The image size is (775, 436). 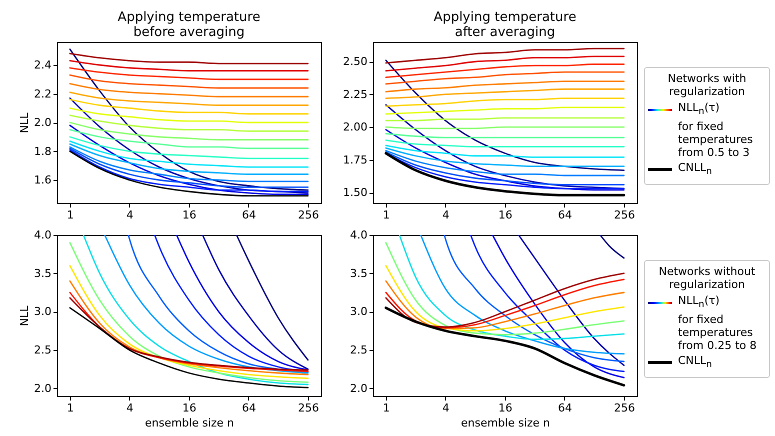 I want to click on y-tick-label: 1.8, so click(x=43, y=151).